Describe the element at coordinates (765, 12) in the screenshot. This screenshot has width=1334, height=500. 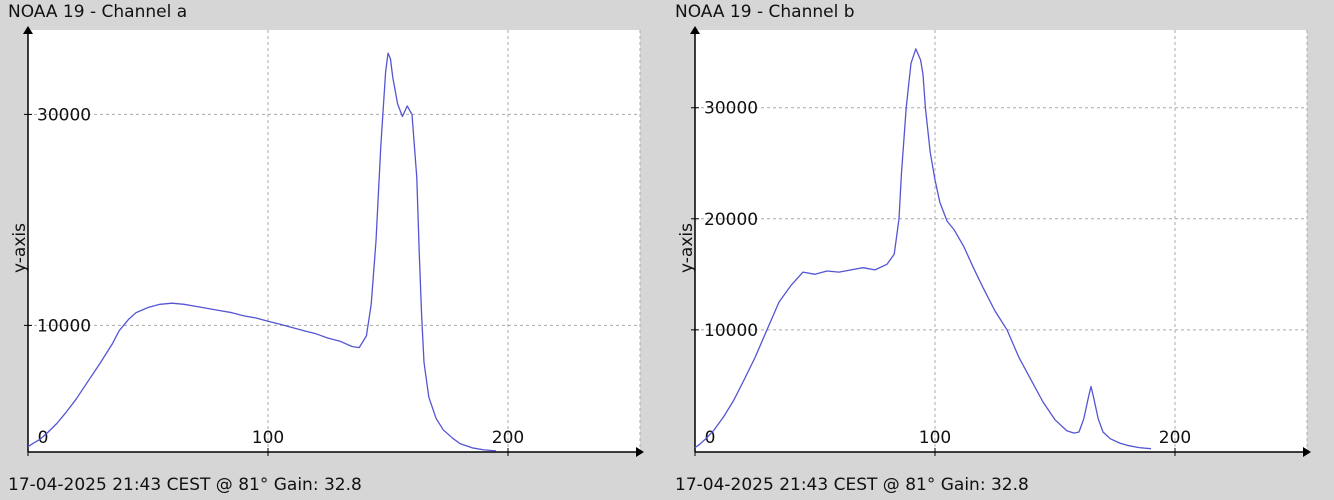
I see `chart-title: NOAA 19 - Channel b` at that location.